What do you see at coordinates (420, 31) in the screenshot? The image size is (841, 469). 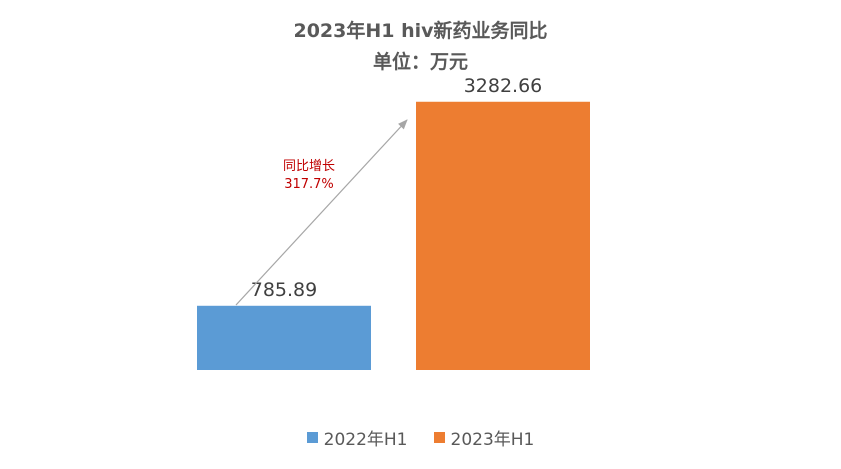 I see `chart-title: 2023年H1 hiv新药业务同比` at bounding box center [420, 31].